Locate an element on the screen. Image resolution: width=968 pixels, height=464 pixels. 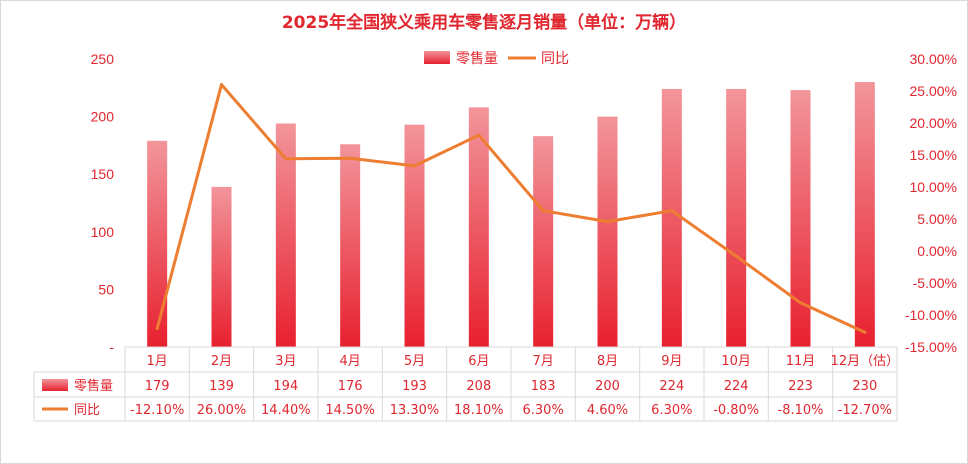
legend: 零售量 同比 is located at coordinates (496, 59).